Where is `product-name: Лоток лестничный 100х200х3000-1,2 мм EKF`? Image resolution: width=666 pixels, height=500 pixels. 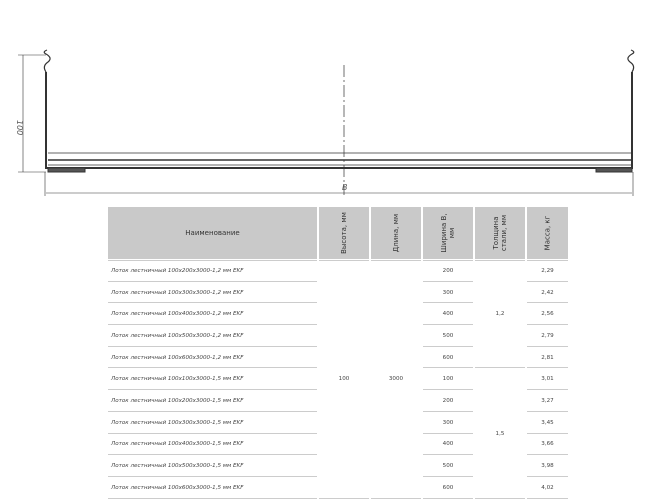 product-name: Лоток лестничный 100х200х3000-1,2 мм EKF is located at coordinates (212, 271).